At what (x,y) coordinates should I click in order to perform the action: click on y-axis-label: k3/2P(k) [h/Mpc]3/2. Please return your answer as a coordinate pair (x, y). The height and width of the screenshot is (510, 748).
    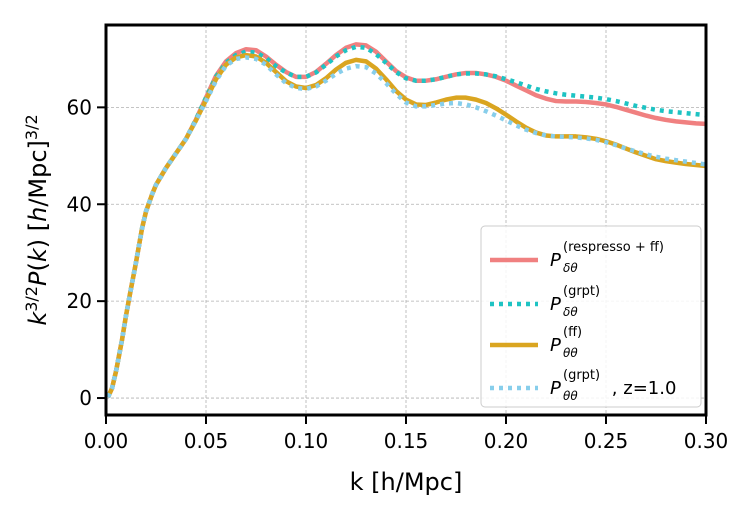
    Looking at the image, I should click on (37, 219).